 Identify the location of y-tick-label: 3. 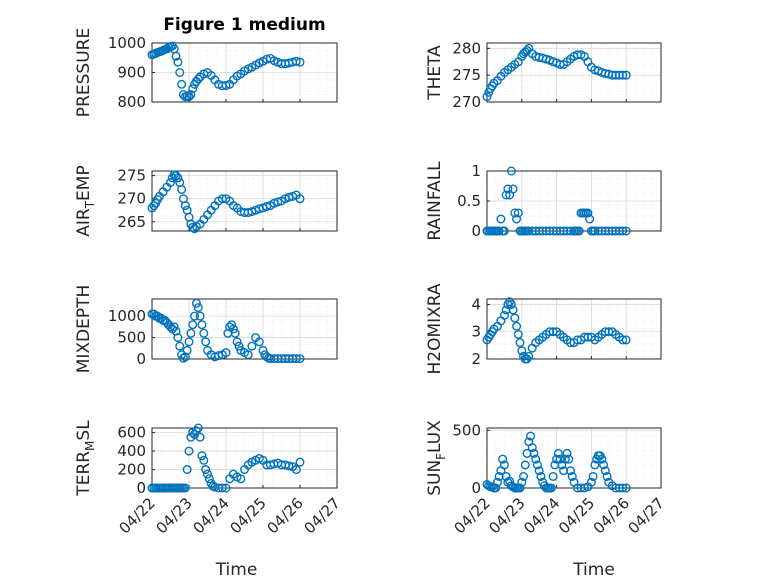
(476, 332).